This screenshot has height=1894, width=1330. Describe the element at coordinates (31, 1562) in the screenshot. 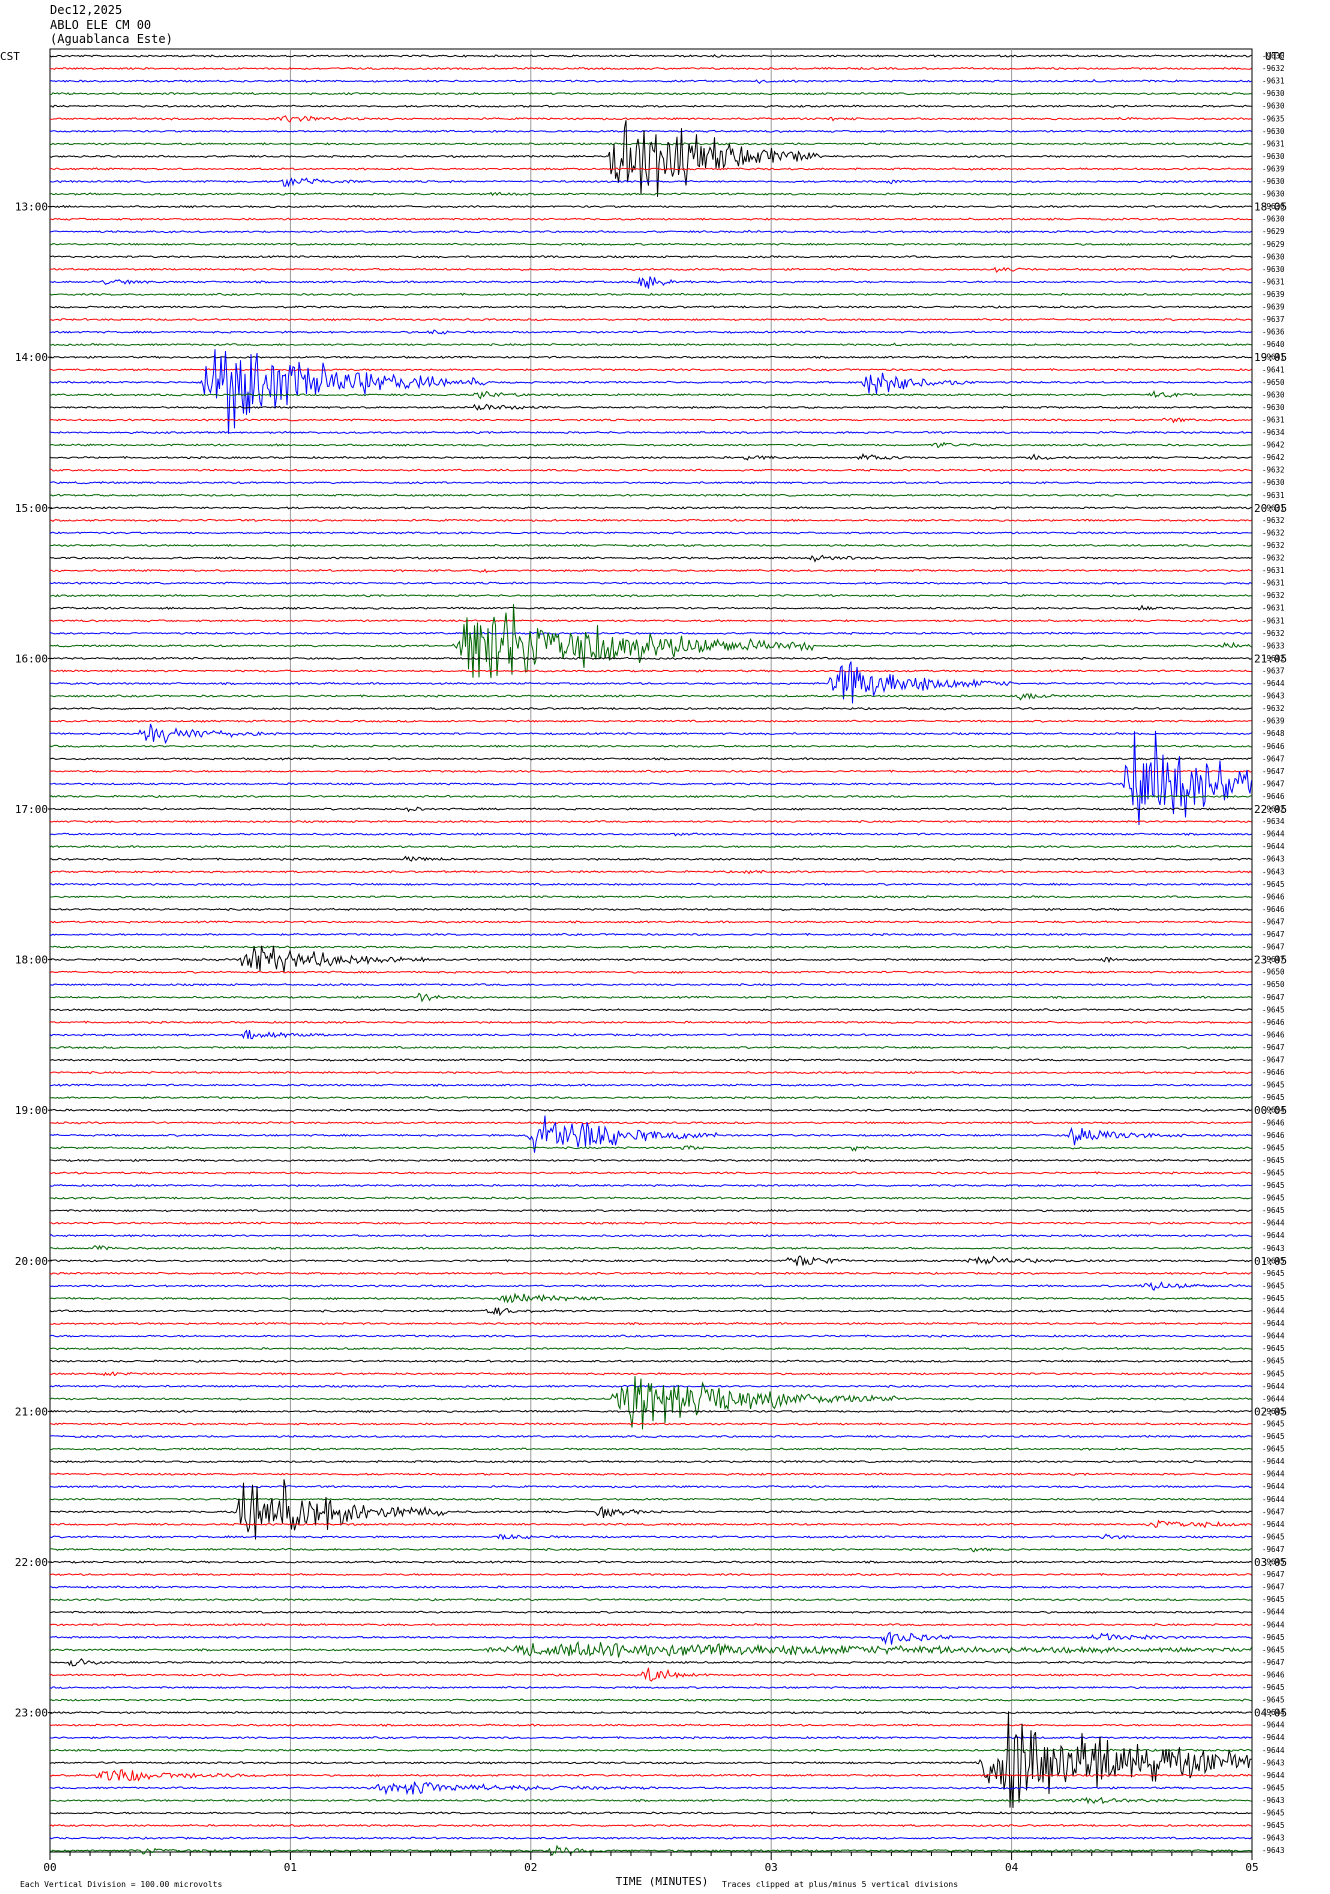

I see `left-hour-label: 22:00` at that location.